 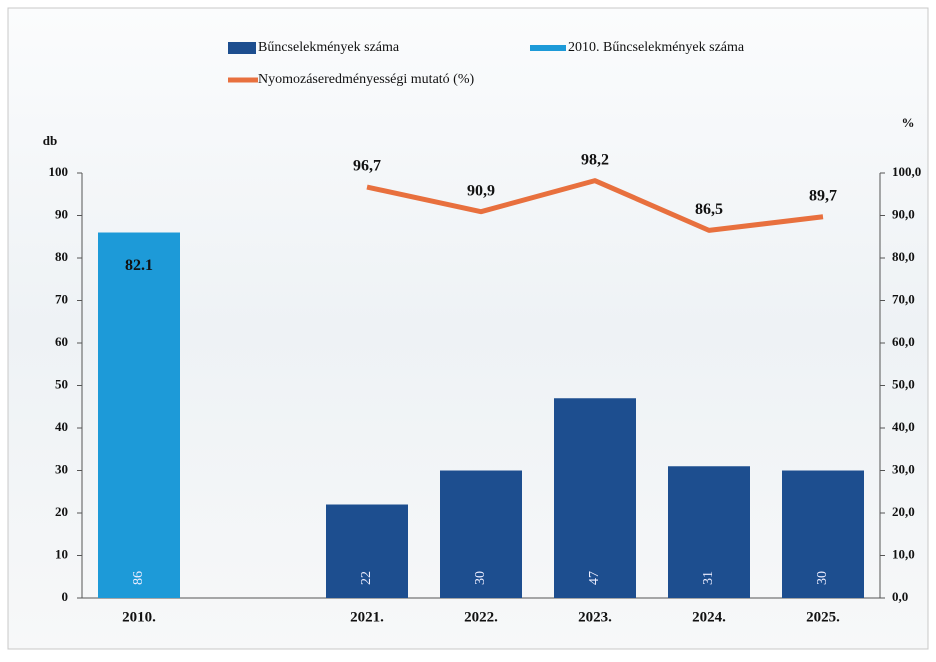 What do you see at coordinates (903, 341) in the screenshot?
I see `y2-tick-label: 60,0` at bounding box center [903, 341].